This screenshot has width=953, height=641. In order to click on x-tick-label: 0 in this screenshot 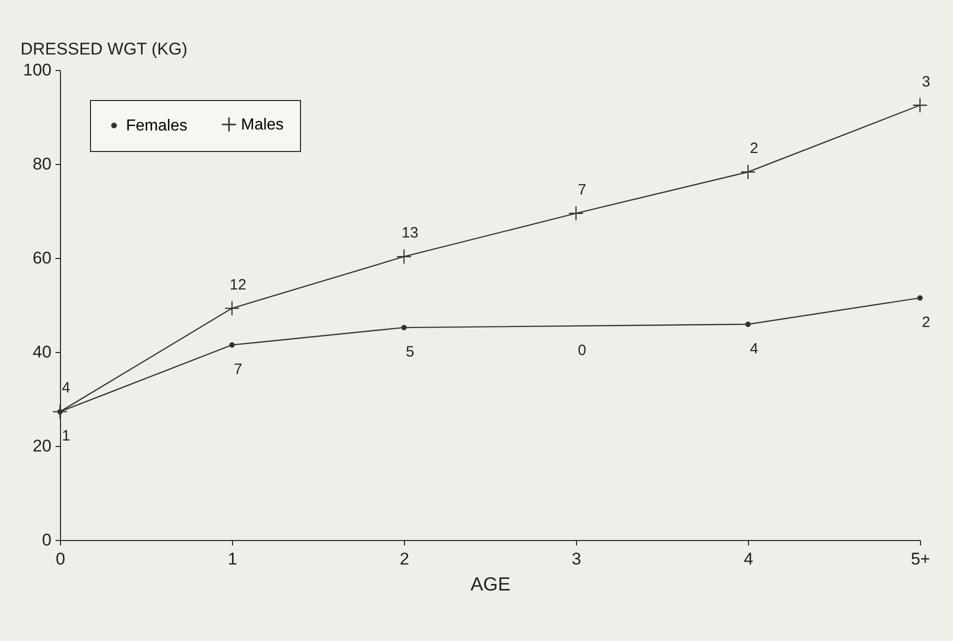, I will do `click(61, 559)`.